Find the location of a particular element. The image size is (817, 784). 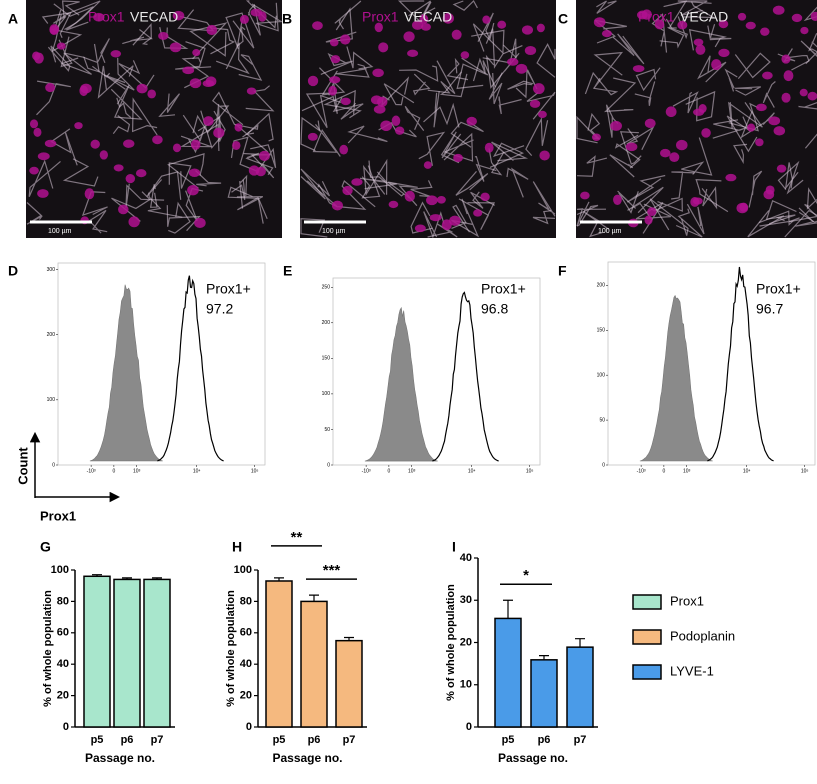

histogram-frame is located at coordinates (161, 364).